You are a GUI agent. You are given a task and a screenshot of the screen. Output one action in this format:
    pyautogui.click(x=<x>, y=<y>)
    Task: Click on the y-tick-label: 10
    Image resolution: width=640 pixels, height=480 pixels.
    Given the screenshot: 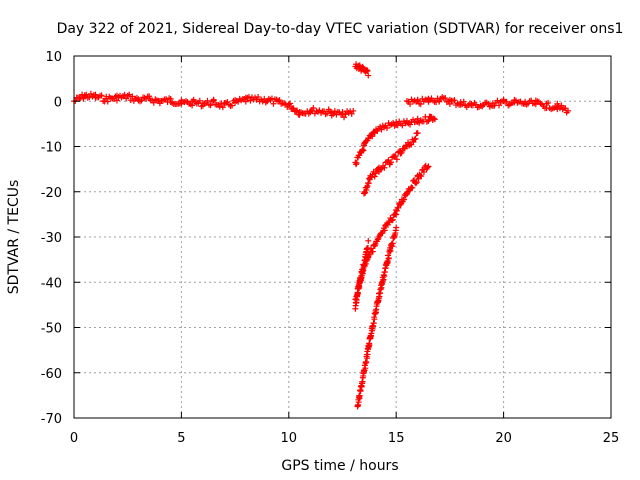 What is the action you would take?
    pyautogui.click(x=53, y=57)
    